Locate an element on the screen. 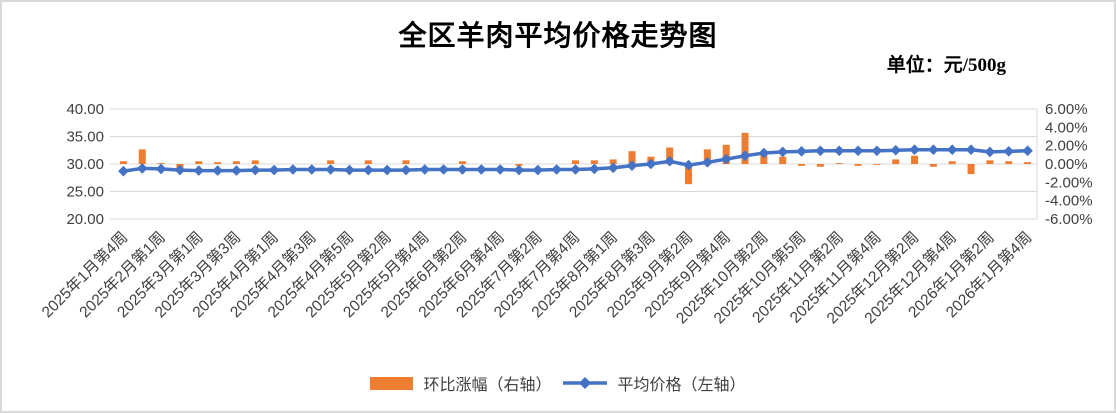  y-axis-right-tick-label: -6.00% is located at coordinates (1069, 219).